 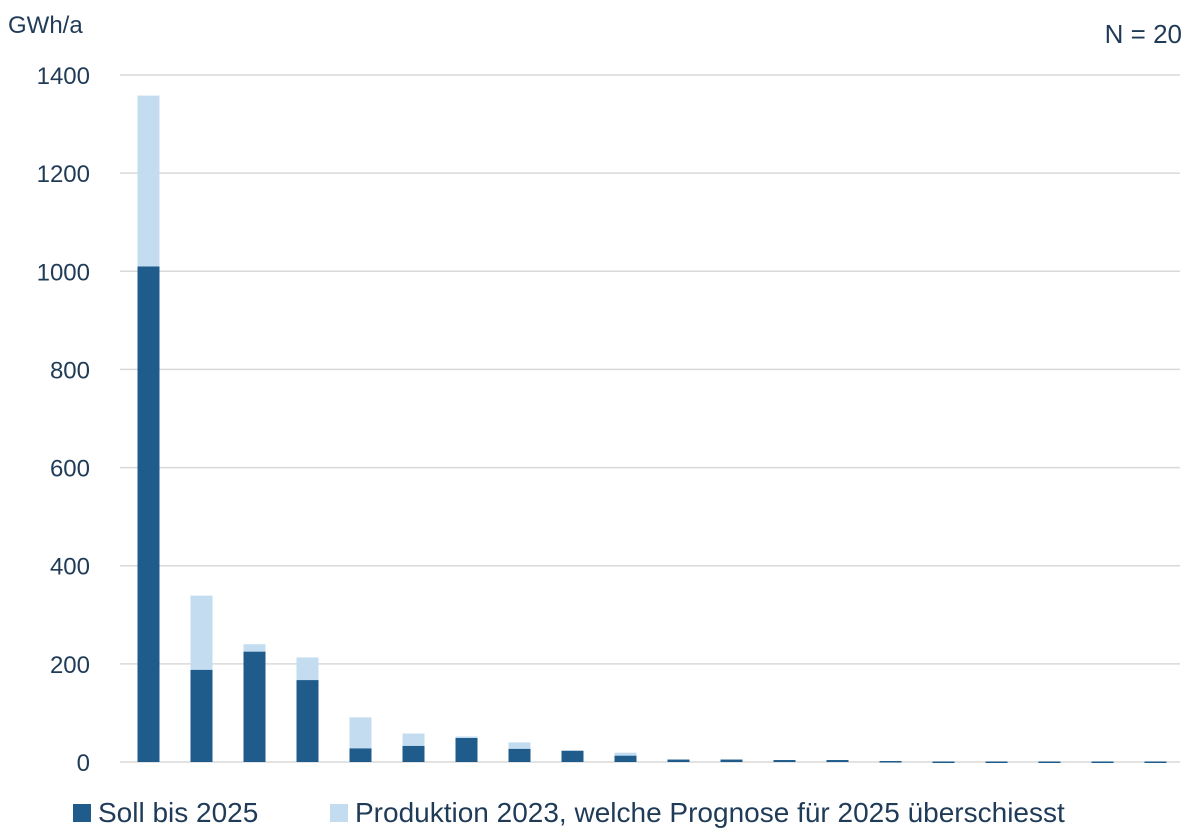 I want to click on y-tick-label: 800, so click(x=70, y=370).